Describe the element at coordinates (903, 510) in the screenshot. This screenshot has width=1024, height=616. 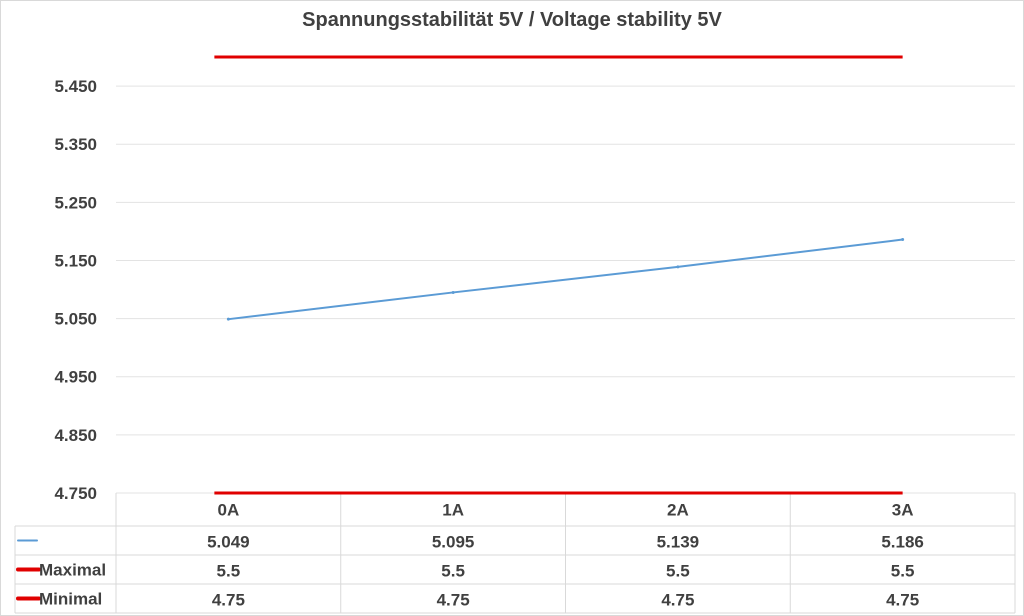
I see `x-tick-label: 3A` at that location.